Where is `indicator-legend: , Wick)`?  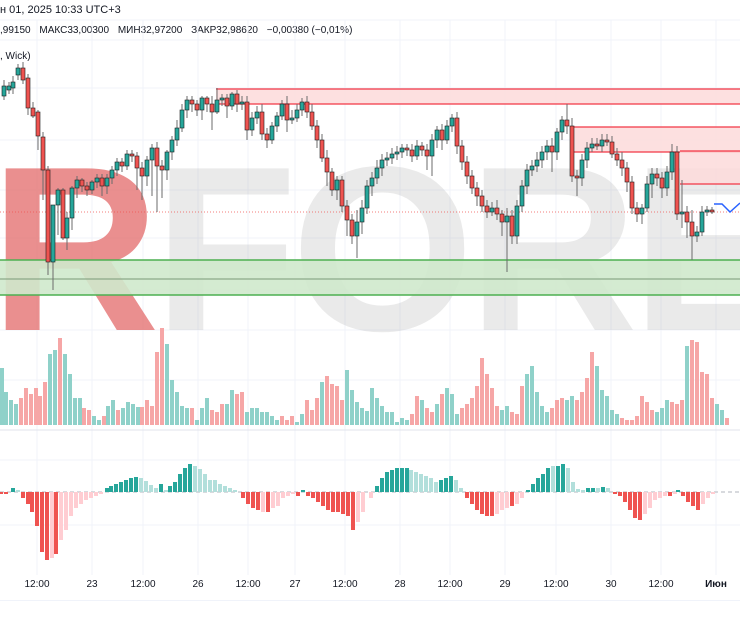
indicator-legend: , Wick) is located at coordinates (15, 56).